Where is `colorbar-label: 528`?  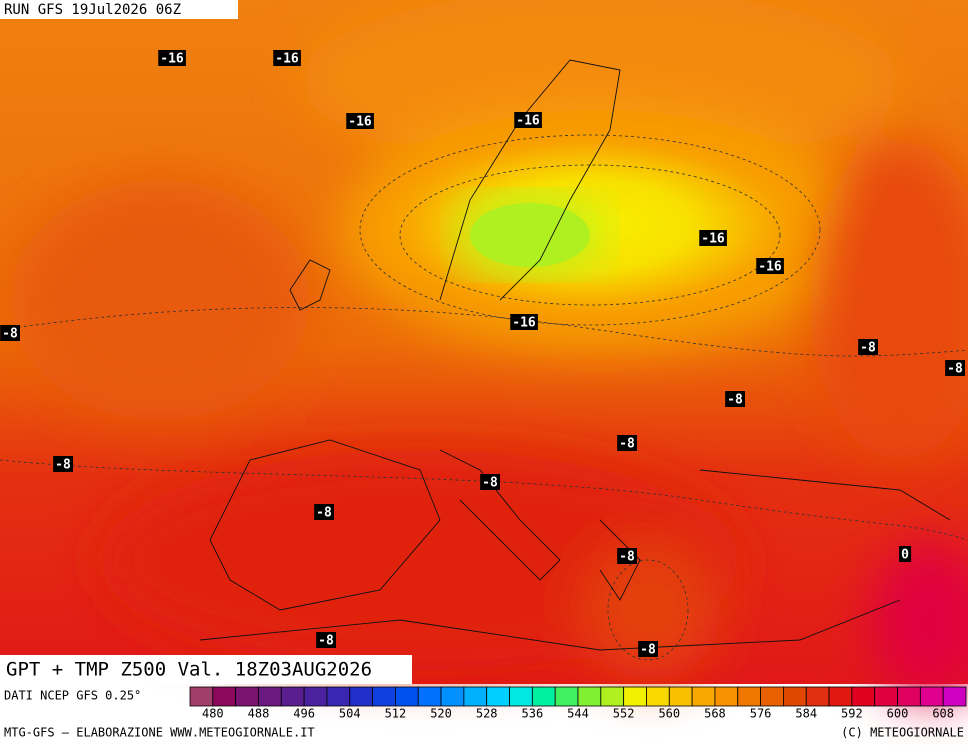
colorbar-label: 528 is located at coordinates (487, 714).